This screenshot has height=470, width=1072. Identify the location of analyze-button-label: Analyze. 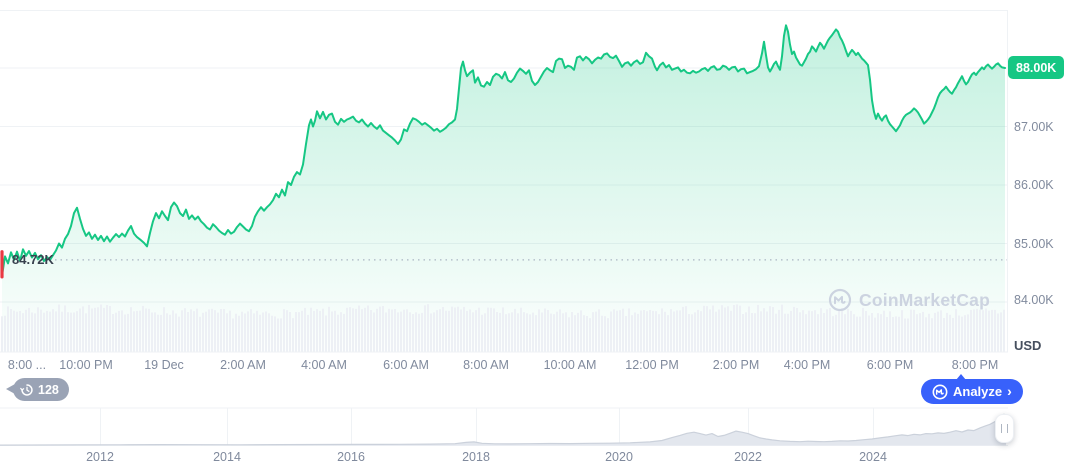
(978, 391).